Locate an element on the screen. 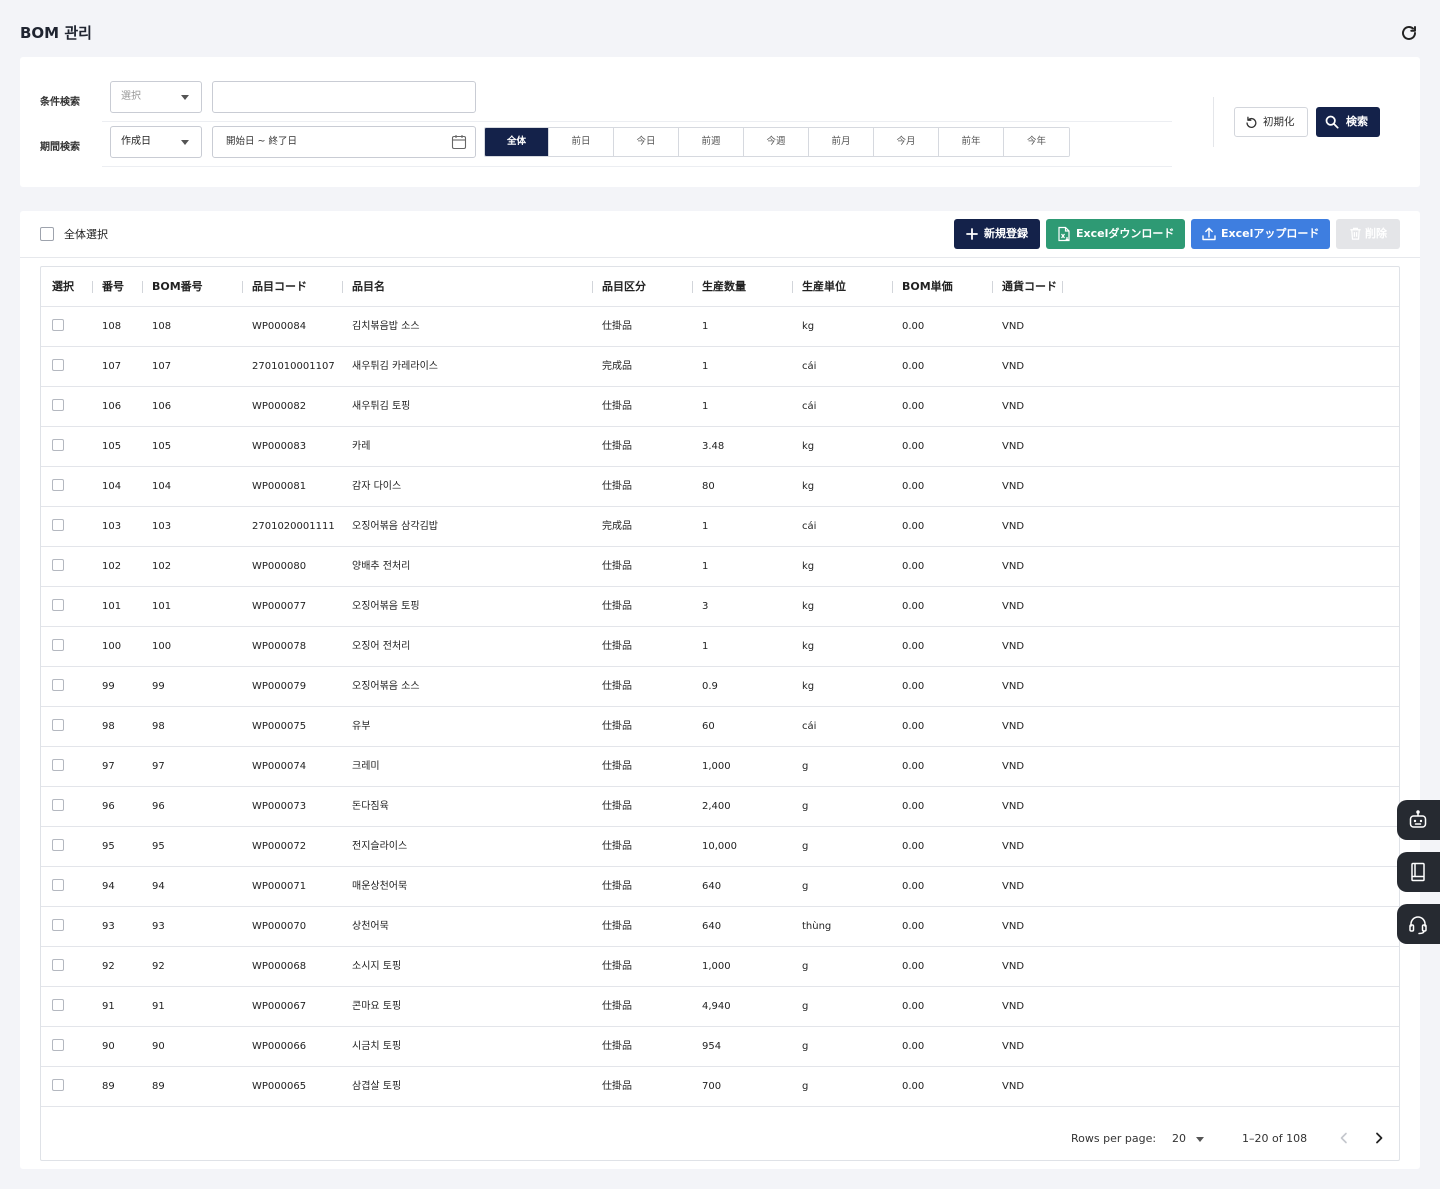 The image size is (1440, 1189). delete-button: 削除 is located at coordinates (1368, 234).